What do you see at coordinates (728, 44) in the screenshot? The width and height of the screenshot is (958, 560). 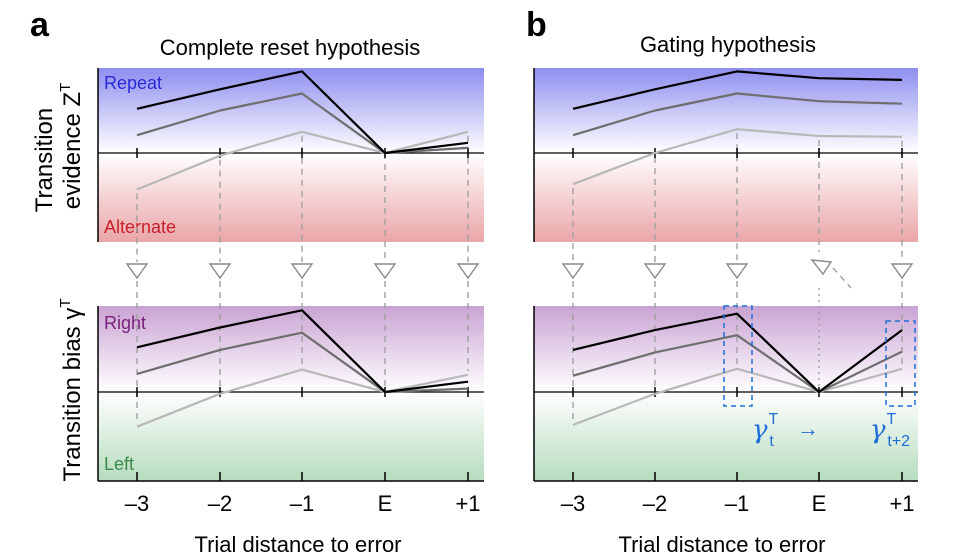 I see `panel-b-title: Gating hypothesis` at bounding box center [728, 44].